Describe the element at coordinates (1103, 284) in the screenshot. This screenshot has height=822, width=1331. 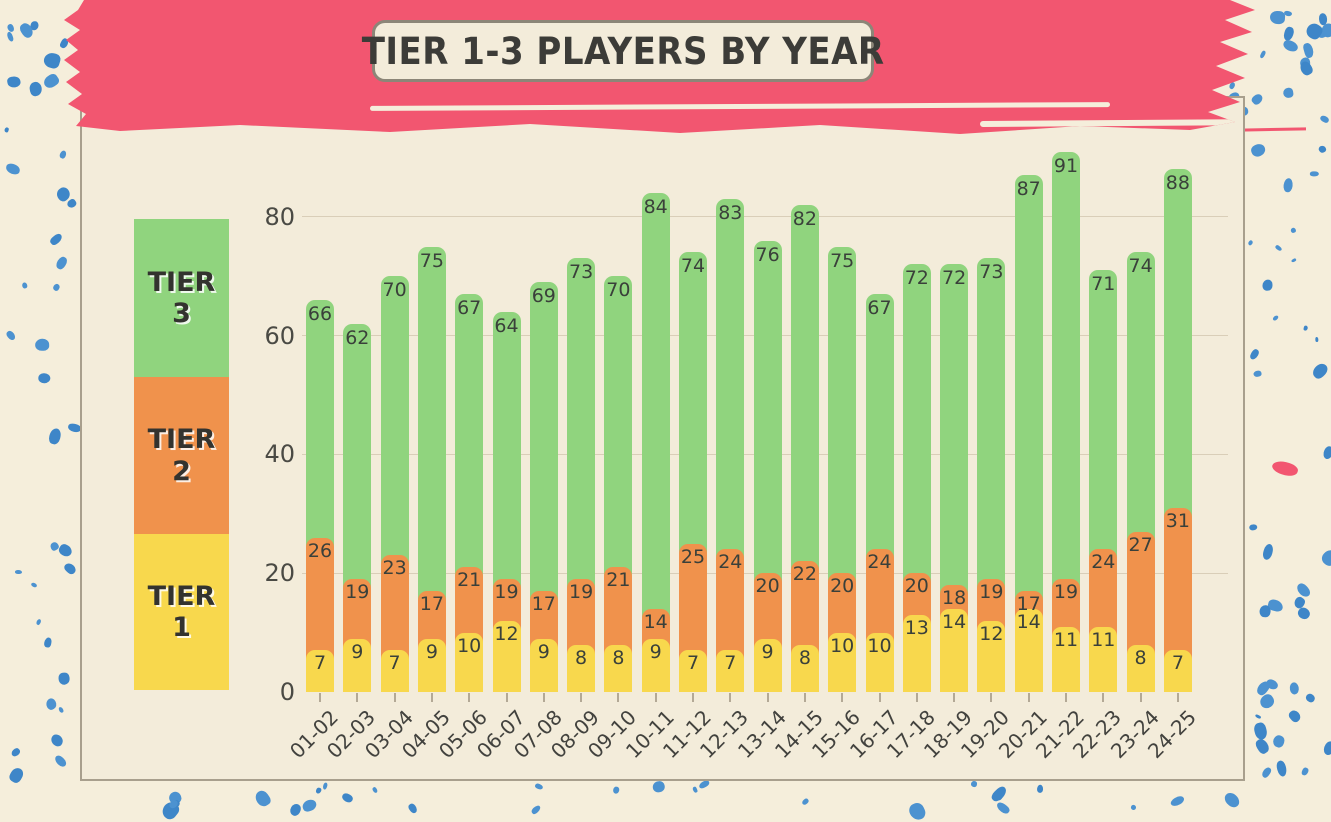
I see `bar-label-total: 71` at that location.